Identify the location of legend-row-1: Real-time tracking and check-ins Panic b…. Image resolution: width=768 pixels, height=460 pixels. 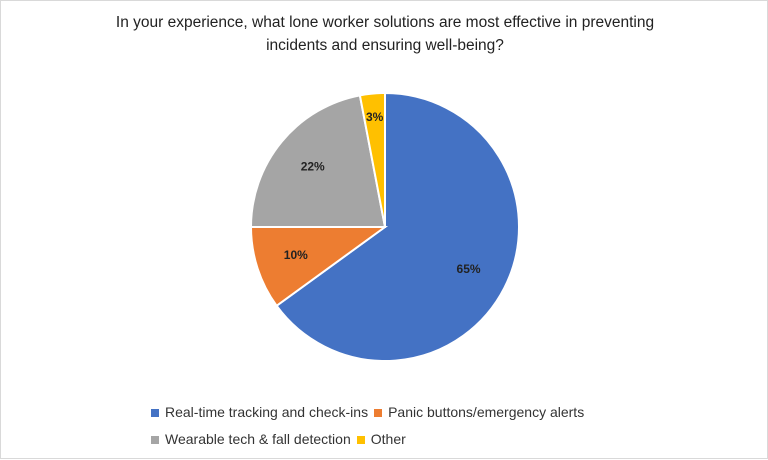
(391, 412).